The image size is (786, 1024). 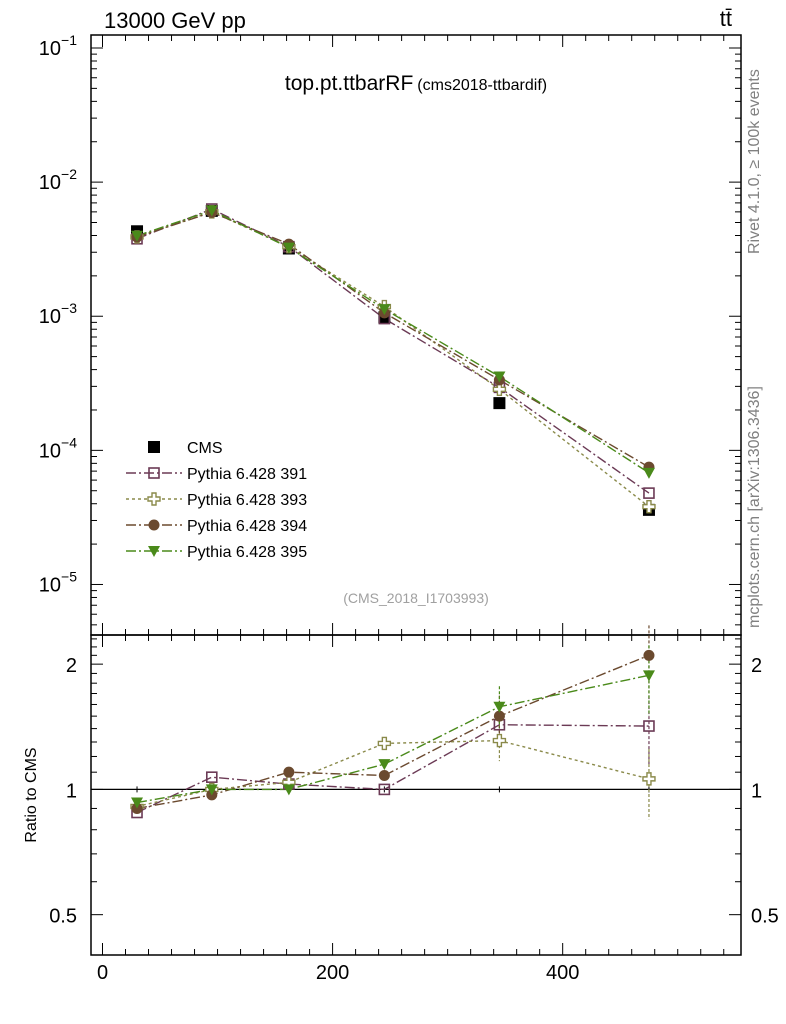 I want to click on legend-label-p393: Pythia 6.428 393, so click(x=247, y=500).